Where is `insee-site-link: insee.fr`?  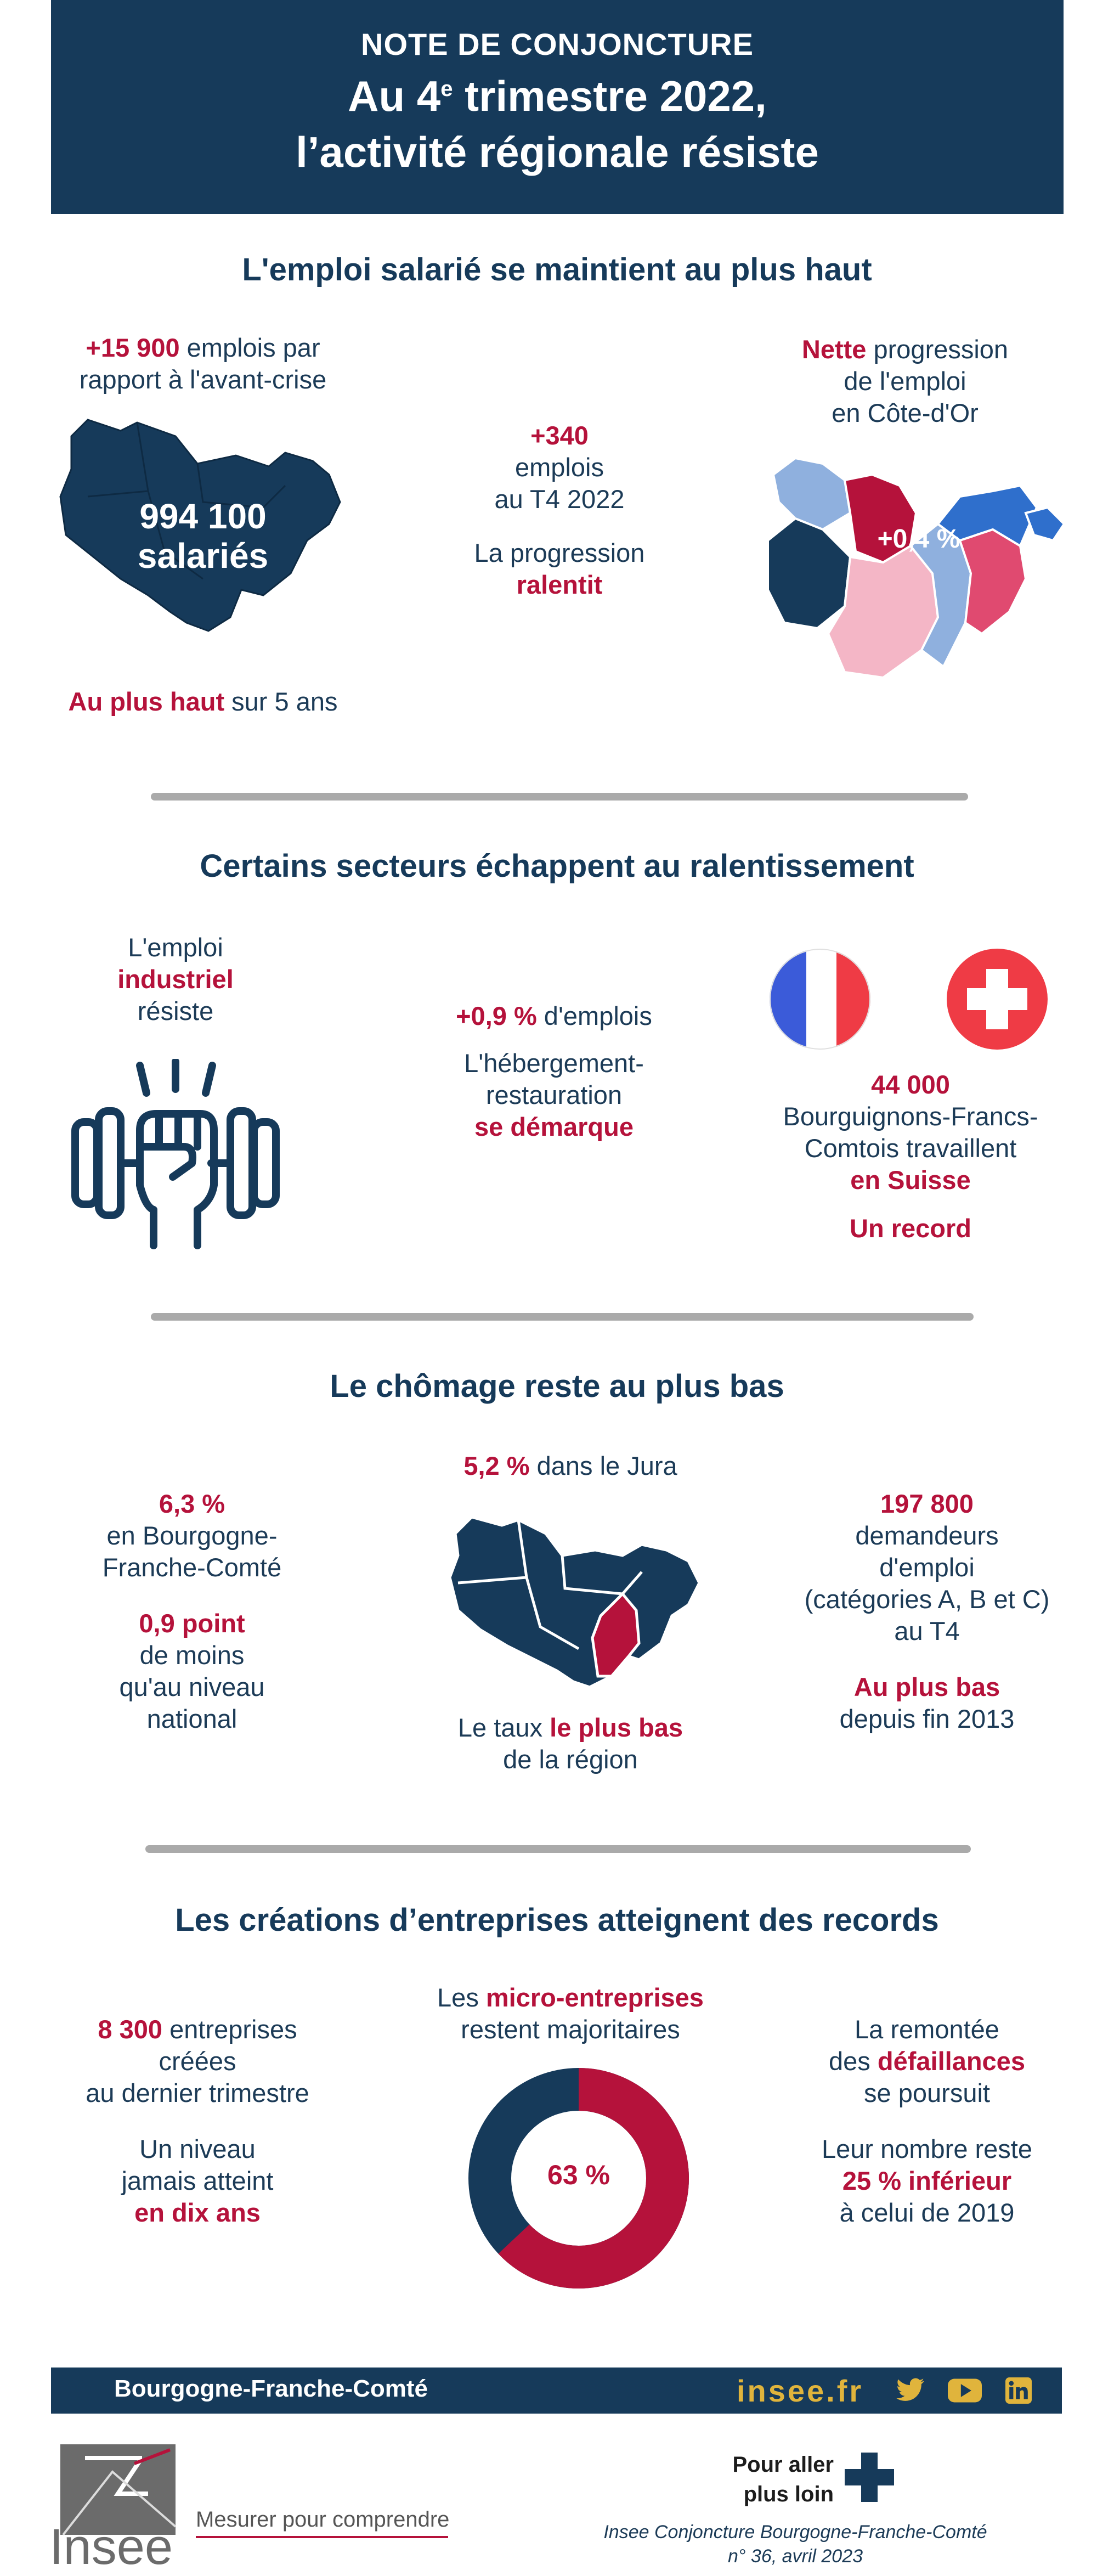 insee-site-link: insee.fr is located at coordinates (800, 2391).